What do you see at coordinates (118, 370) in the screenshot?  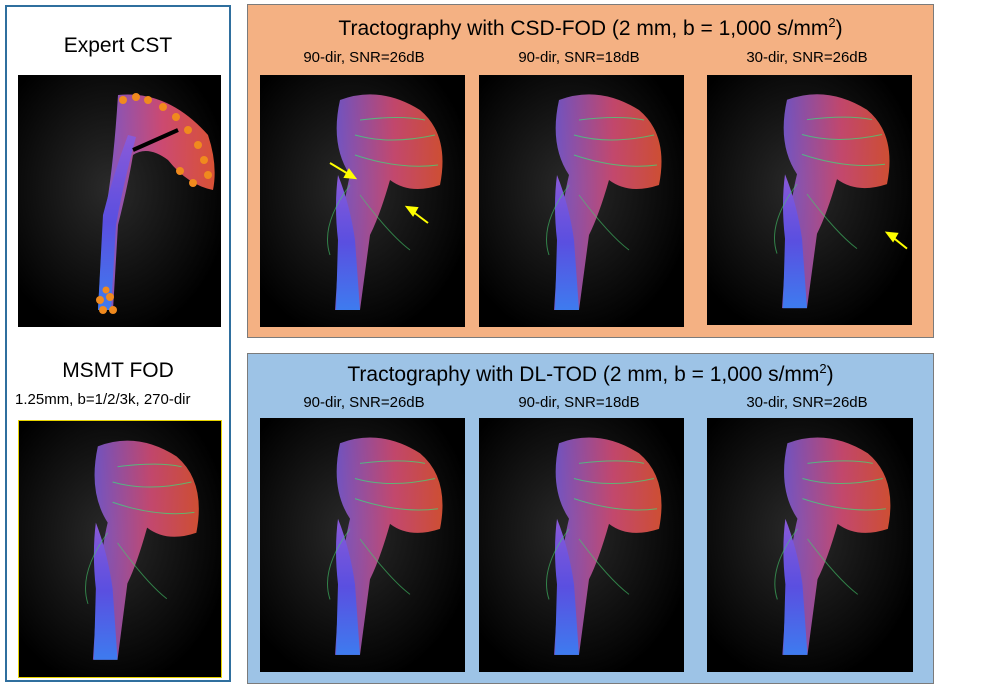 I see `msmt-fod-title: MSMT FOD` at bounding box center [118, 370].